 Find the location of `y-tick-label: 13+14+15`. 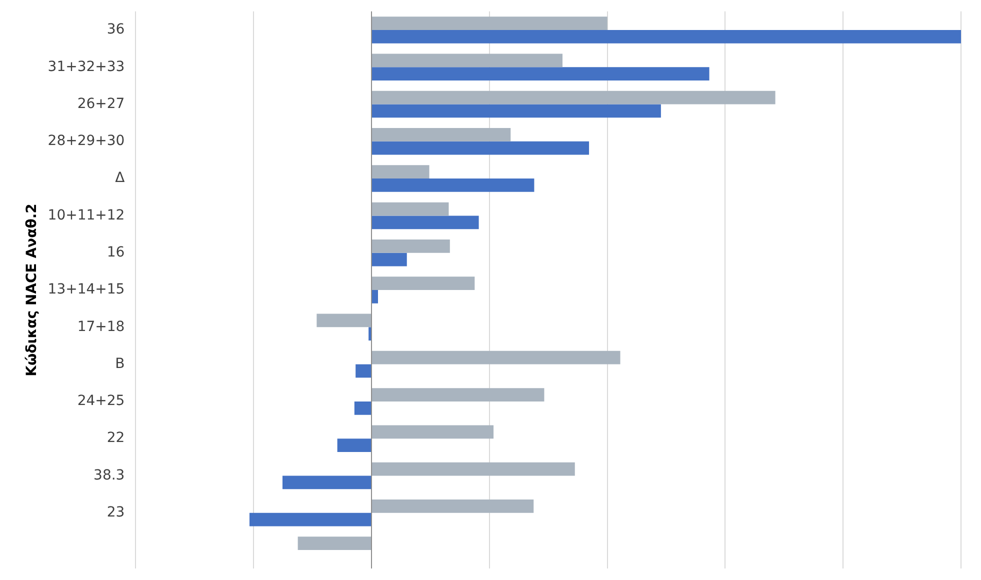

y-tick-label: 13+14+15 is located at coordinates (86, 290).